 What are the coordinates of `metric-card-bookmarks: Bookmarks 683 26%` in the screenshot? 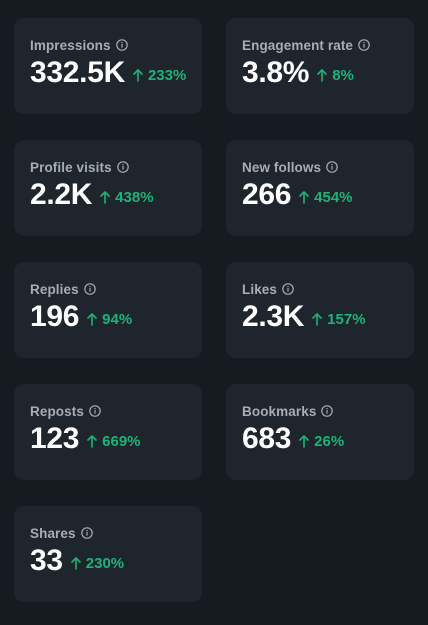 It's located at (320, 432).